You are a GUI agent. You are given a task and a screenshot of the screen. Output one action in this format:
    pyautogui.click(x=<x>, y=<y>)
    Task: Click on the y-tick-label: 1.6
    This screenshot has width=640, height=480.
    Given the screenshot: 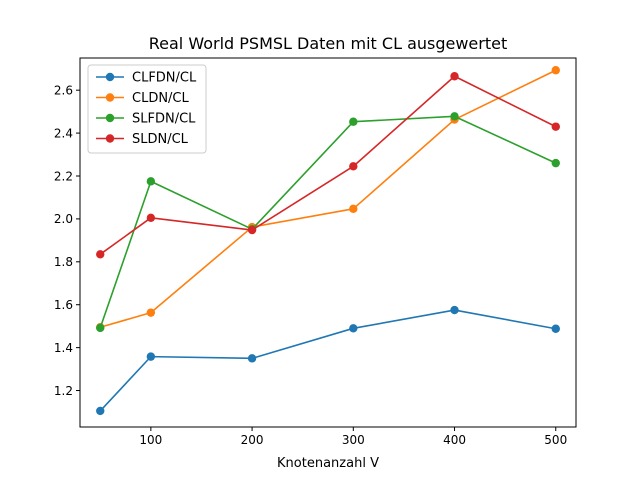 What is the action you would take?
    pyautogui.click(x=63, y=305)
    